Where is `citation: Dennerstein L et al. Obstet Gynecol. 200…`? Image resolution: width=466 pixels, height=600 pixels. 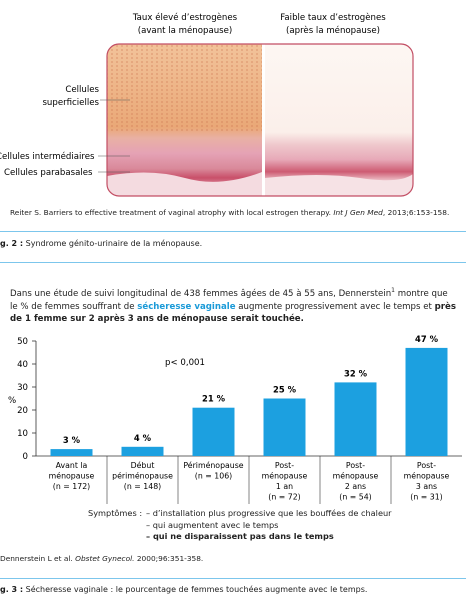 citation: Dennerstein L et al. Obstet Gynecol. 200… is located at coordinates (101, 558).